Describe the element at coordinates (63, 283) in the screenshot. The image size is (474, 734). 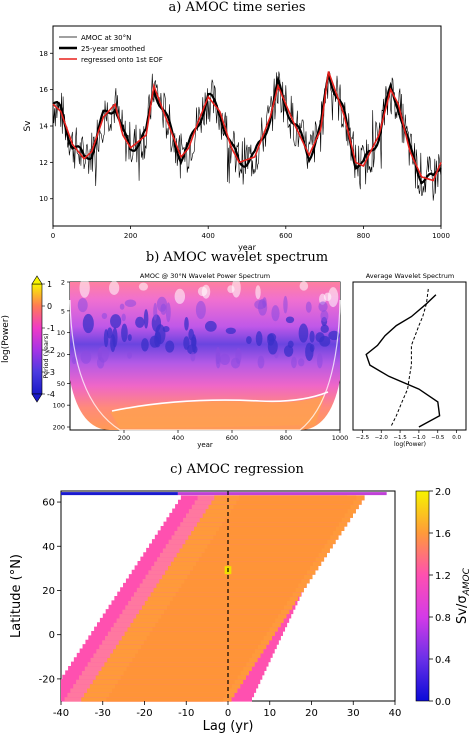
I see `wavelet-ytick-label: 2` at that location.